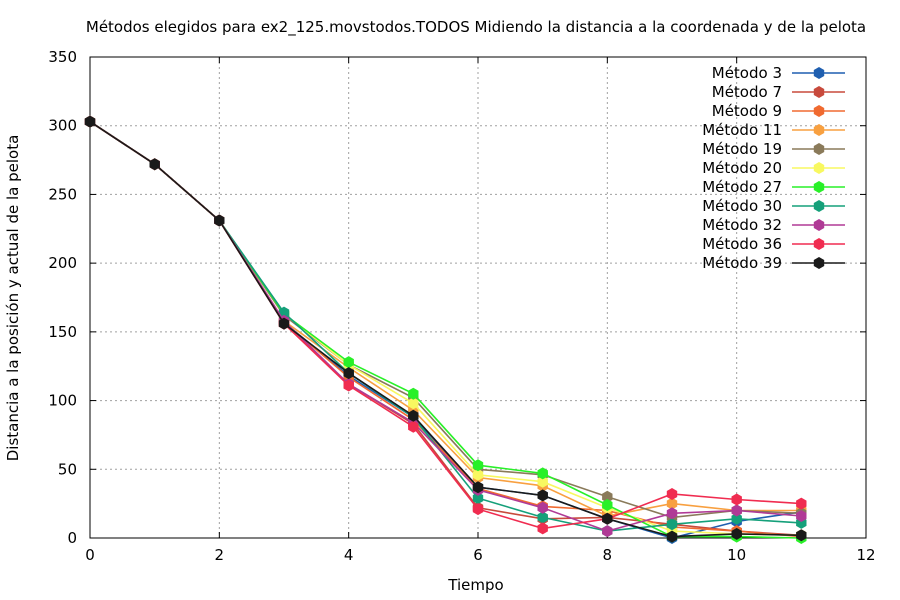  What do you see at coordinates (475, 585) in the screenshot?
I see `x-axis-title: Tiempo` at bounding box center [475, 585].